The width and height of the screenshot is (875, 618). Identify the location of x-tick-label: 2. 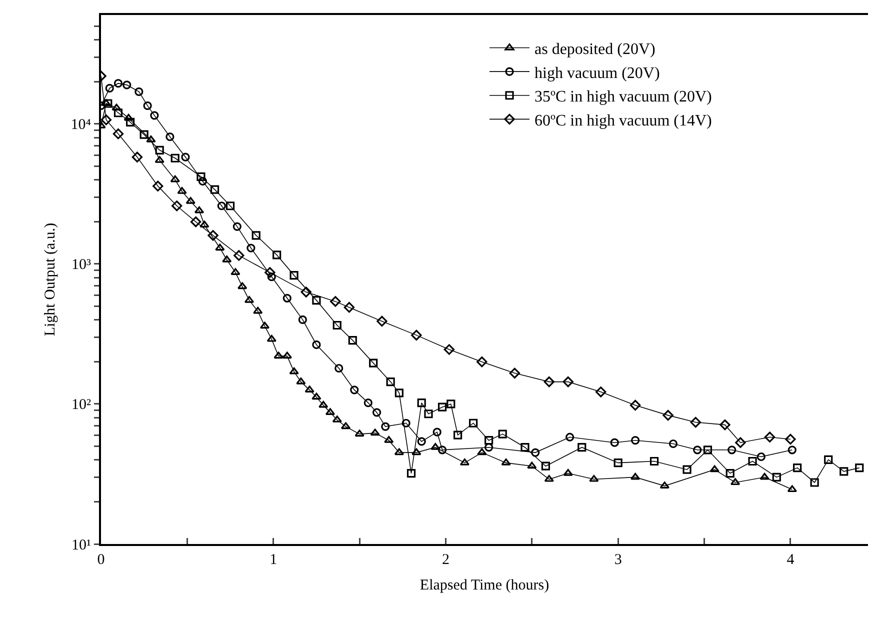
(446, 560).